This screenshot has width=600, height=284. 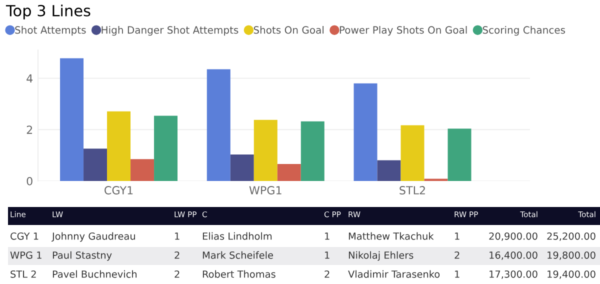 What do you see at coordinates (524, 31) in the screenshot?
I see `legend-label: Scoring Chances` at bounding box center [524, 31].